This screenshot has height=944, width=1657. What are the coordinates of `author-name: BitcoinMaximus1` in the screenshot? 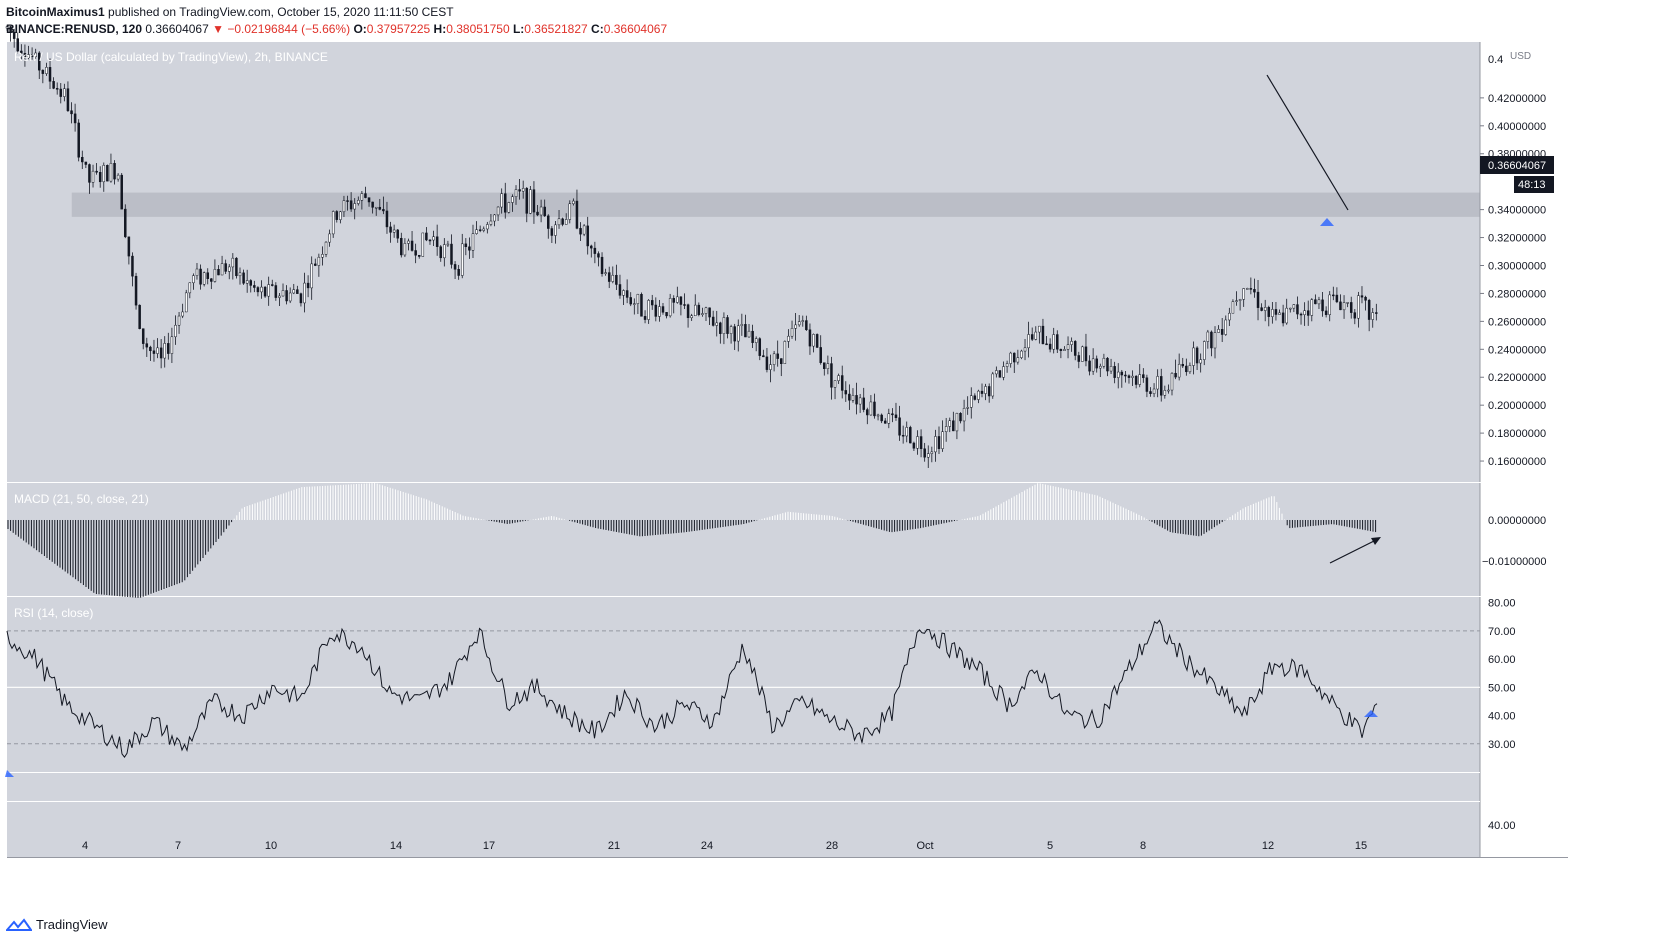 It's located at (55, 12).